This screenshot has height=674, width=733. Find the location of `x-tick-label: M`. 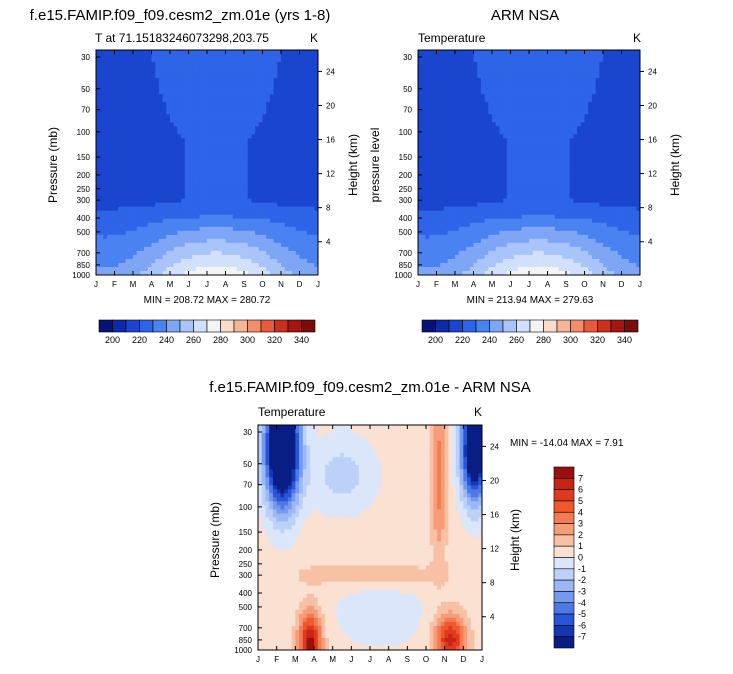

x-tick-label: M is located at coordinates (170, 284).